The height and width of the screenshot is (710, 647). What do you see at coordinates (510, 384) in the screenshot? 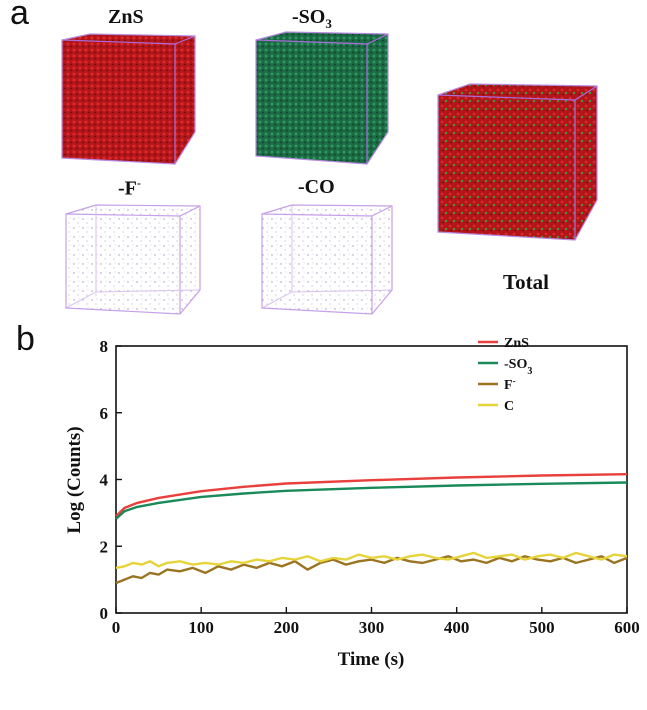
I see `legend-label: F-` at bounding box center [510, 384].